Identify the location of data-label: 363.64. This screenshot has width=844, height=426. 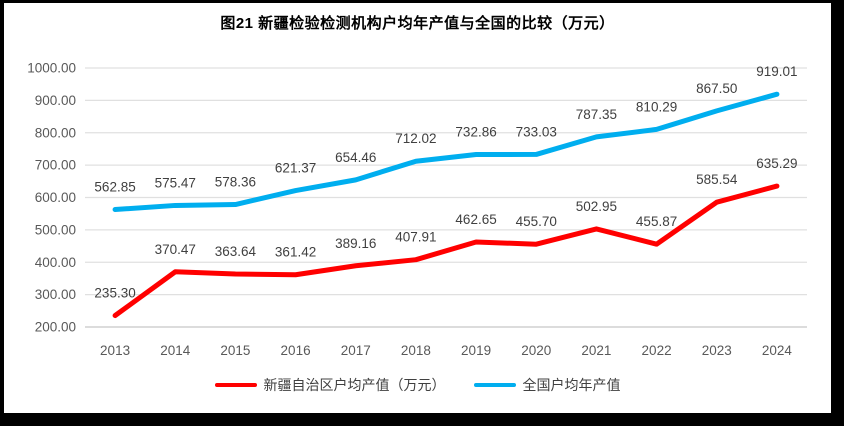
(236, 251).